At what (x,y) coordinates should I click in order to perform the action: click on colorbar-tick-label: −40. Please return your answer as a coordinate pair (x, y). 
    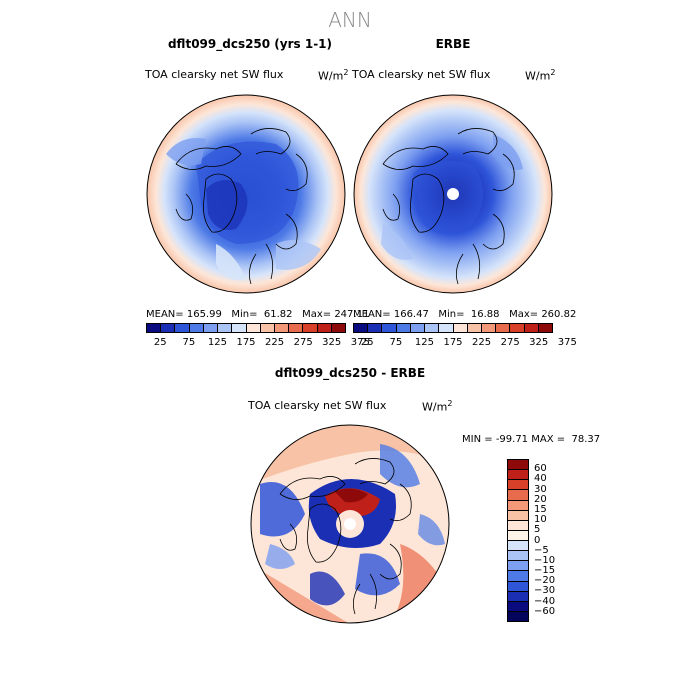
    Looking at the image, I should click on (545, 601).